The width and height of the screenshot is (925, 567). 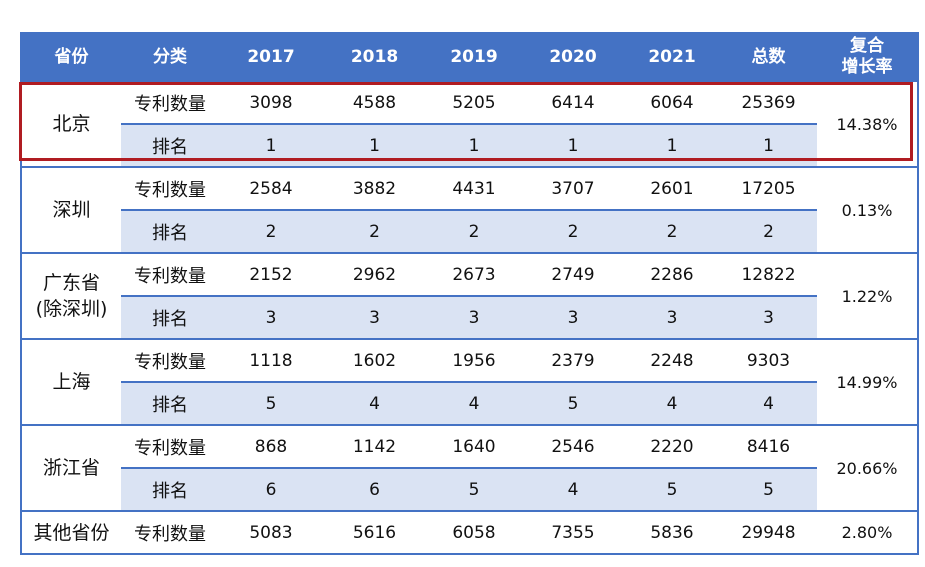 What do you see at coordinates (474, 447) in the screenshot?
I see `patent-value: 1640` at bounding box center [474, 447].